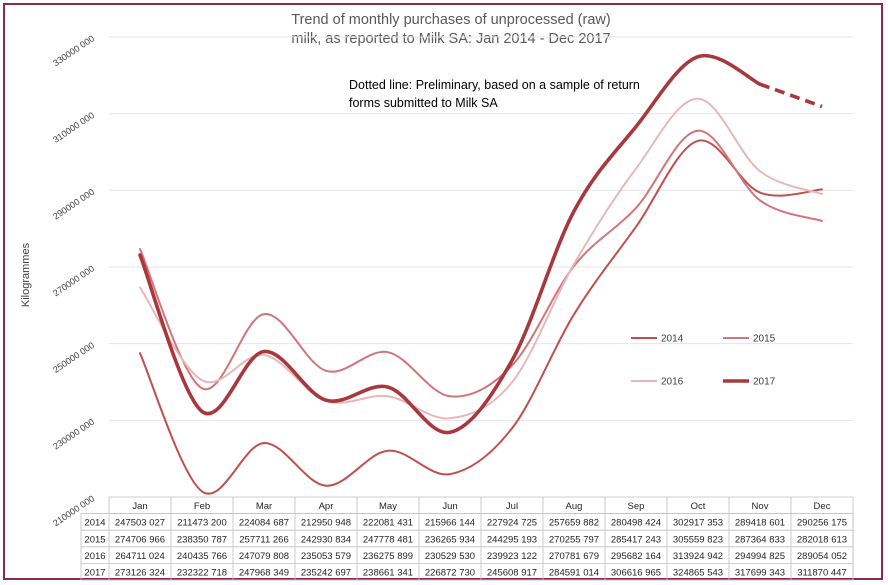 This screenshot has height=585, width=888. What do you see at coordinates (94, 556) in the screenshot?
I see `table-row-label: 2016` at bounding box center [94, 556].